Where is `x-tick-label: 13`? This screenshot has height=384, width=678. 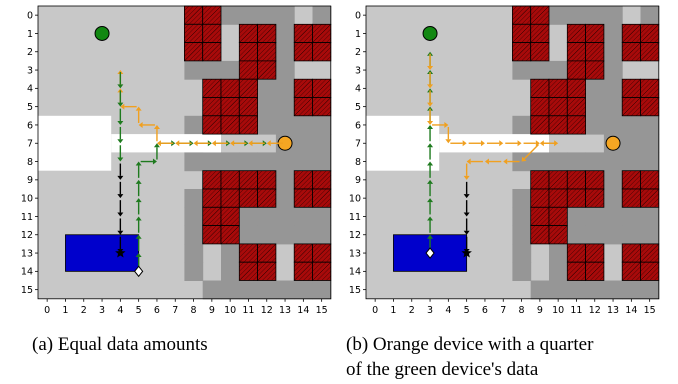
x-tick-label: 13 is located at coordinates (285, 310).